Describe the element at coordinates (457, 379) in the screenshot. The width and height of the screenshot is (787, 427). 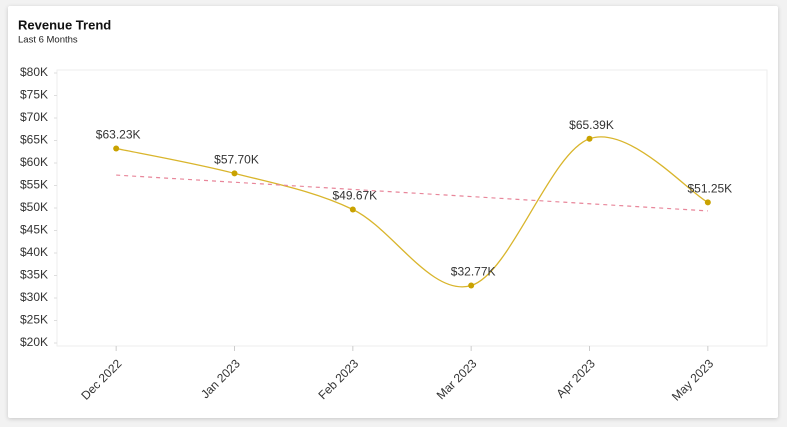
I see `x-tick-label: Mar 2023` at that location.